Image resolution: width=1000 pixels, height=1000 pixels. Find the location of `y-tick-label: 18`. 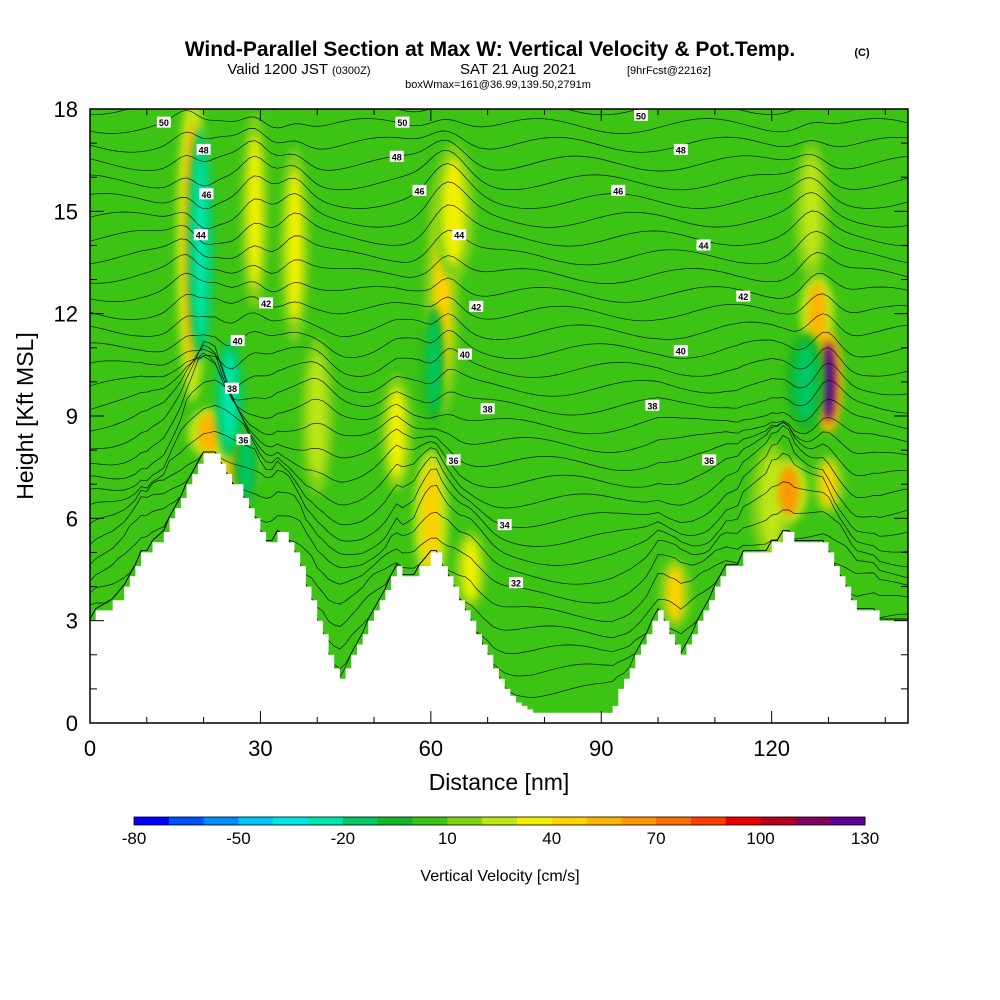

y-tick-label: 18 is located at coordinates (66, 109).